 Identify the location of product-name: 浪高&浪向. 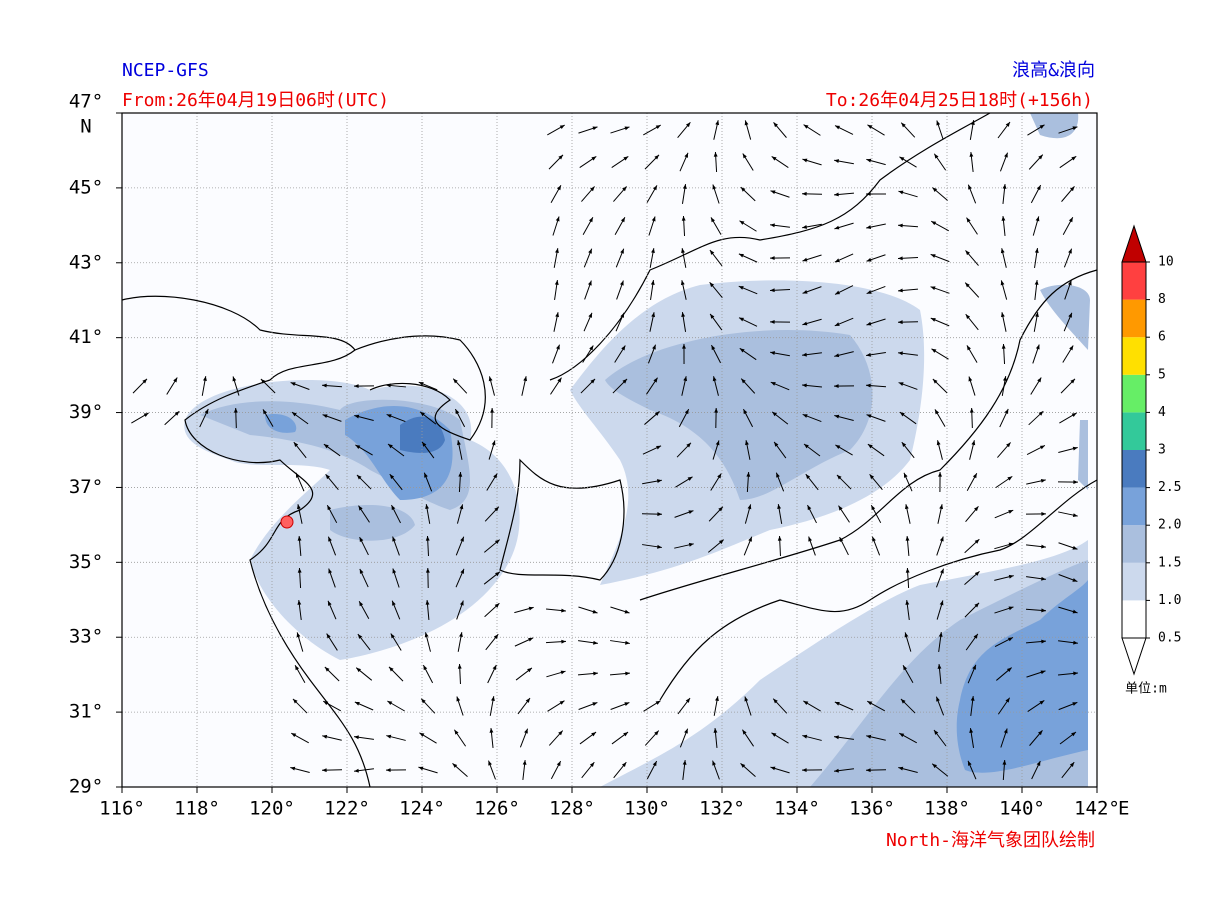
(1053, 70).